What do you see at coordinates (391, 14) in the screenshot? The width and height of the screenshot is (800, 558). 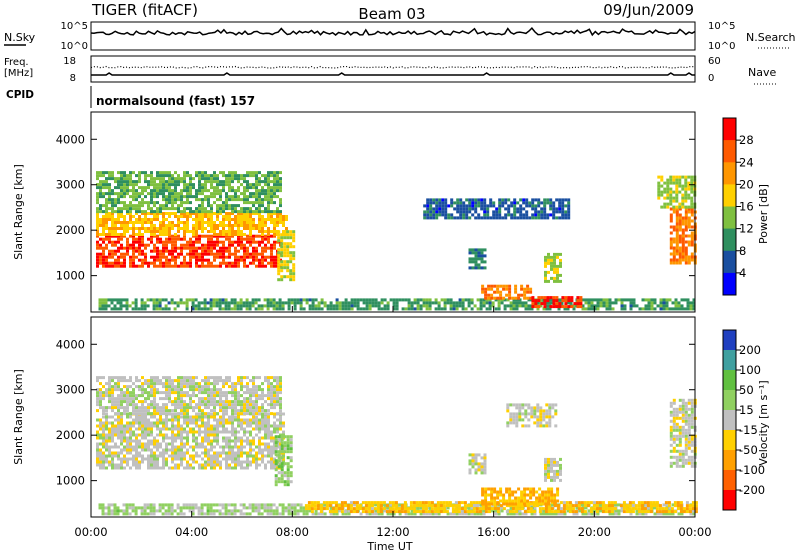 I see `beam-title: Beam 03` at bounding box center [391, 14].